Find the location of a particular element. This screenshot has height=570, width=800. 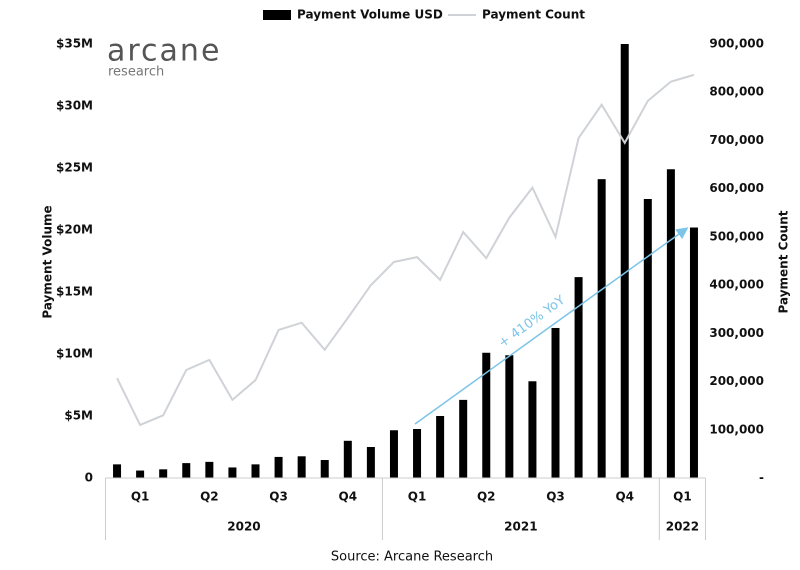

y2-tick-label: 900,000 is located at coordinates (736, 44).